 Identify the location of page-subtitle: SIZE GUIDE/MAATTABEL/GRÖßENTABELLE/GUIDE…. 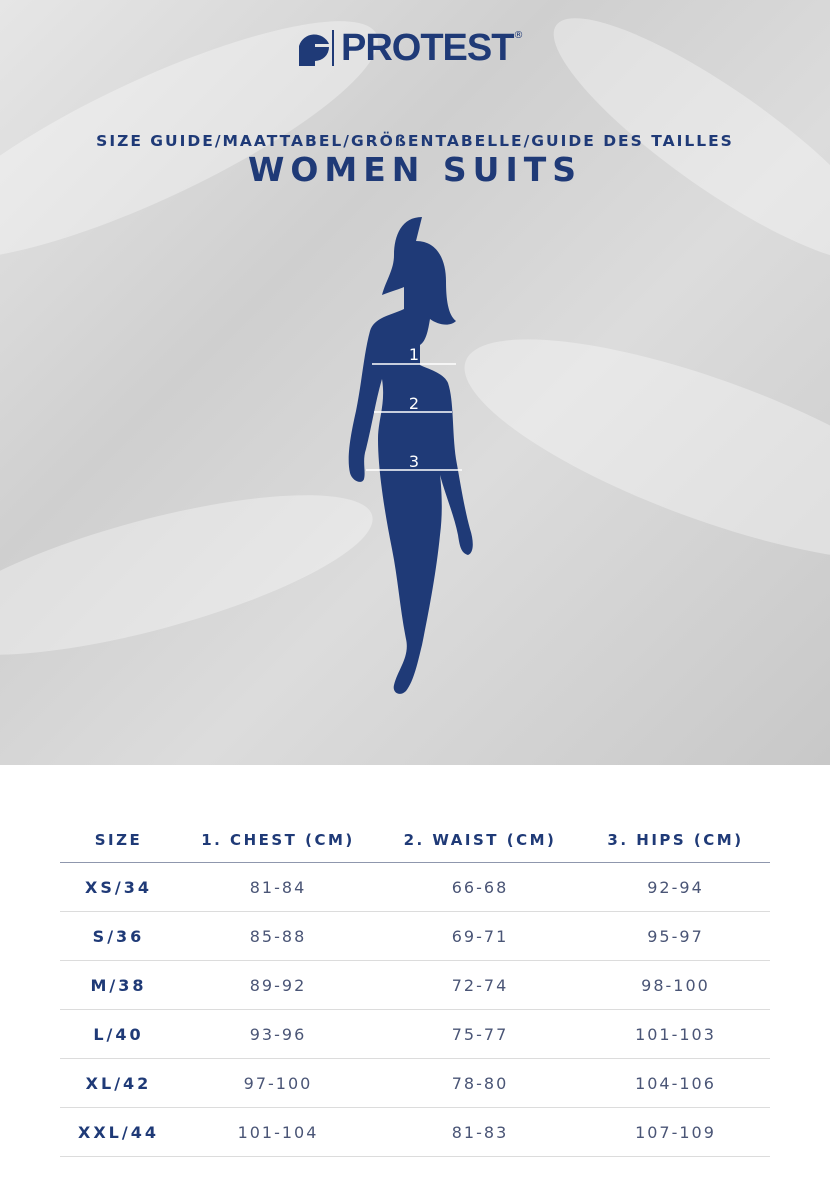
(415, 141).